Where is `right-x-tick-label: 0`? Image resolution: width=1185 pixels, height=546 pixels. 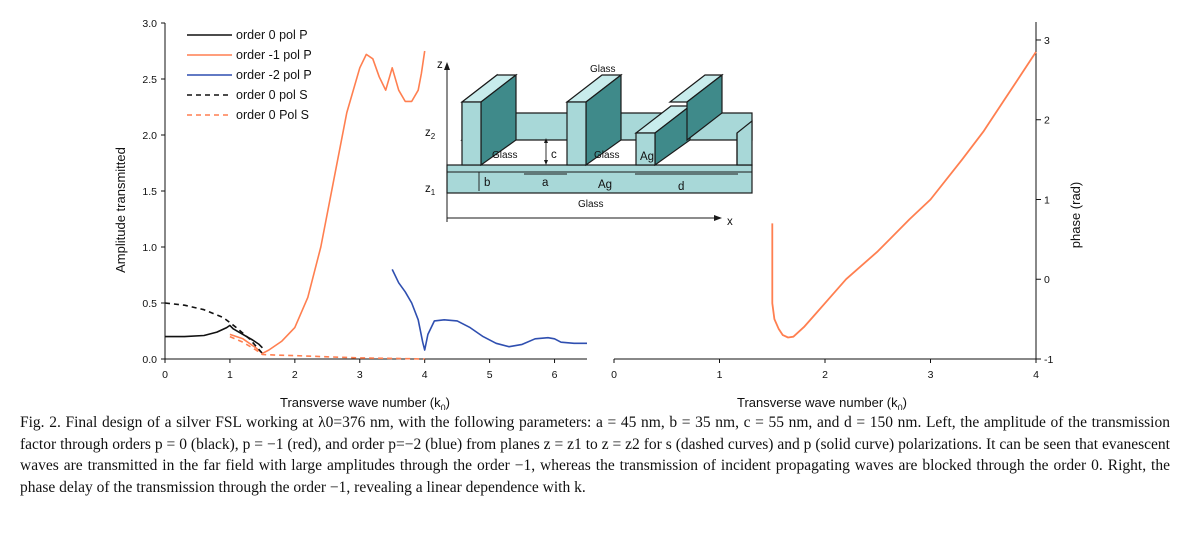
right-x-tick-label: 0 is located at coordinates (614, 375).